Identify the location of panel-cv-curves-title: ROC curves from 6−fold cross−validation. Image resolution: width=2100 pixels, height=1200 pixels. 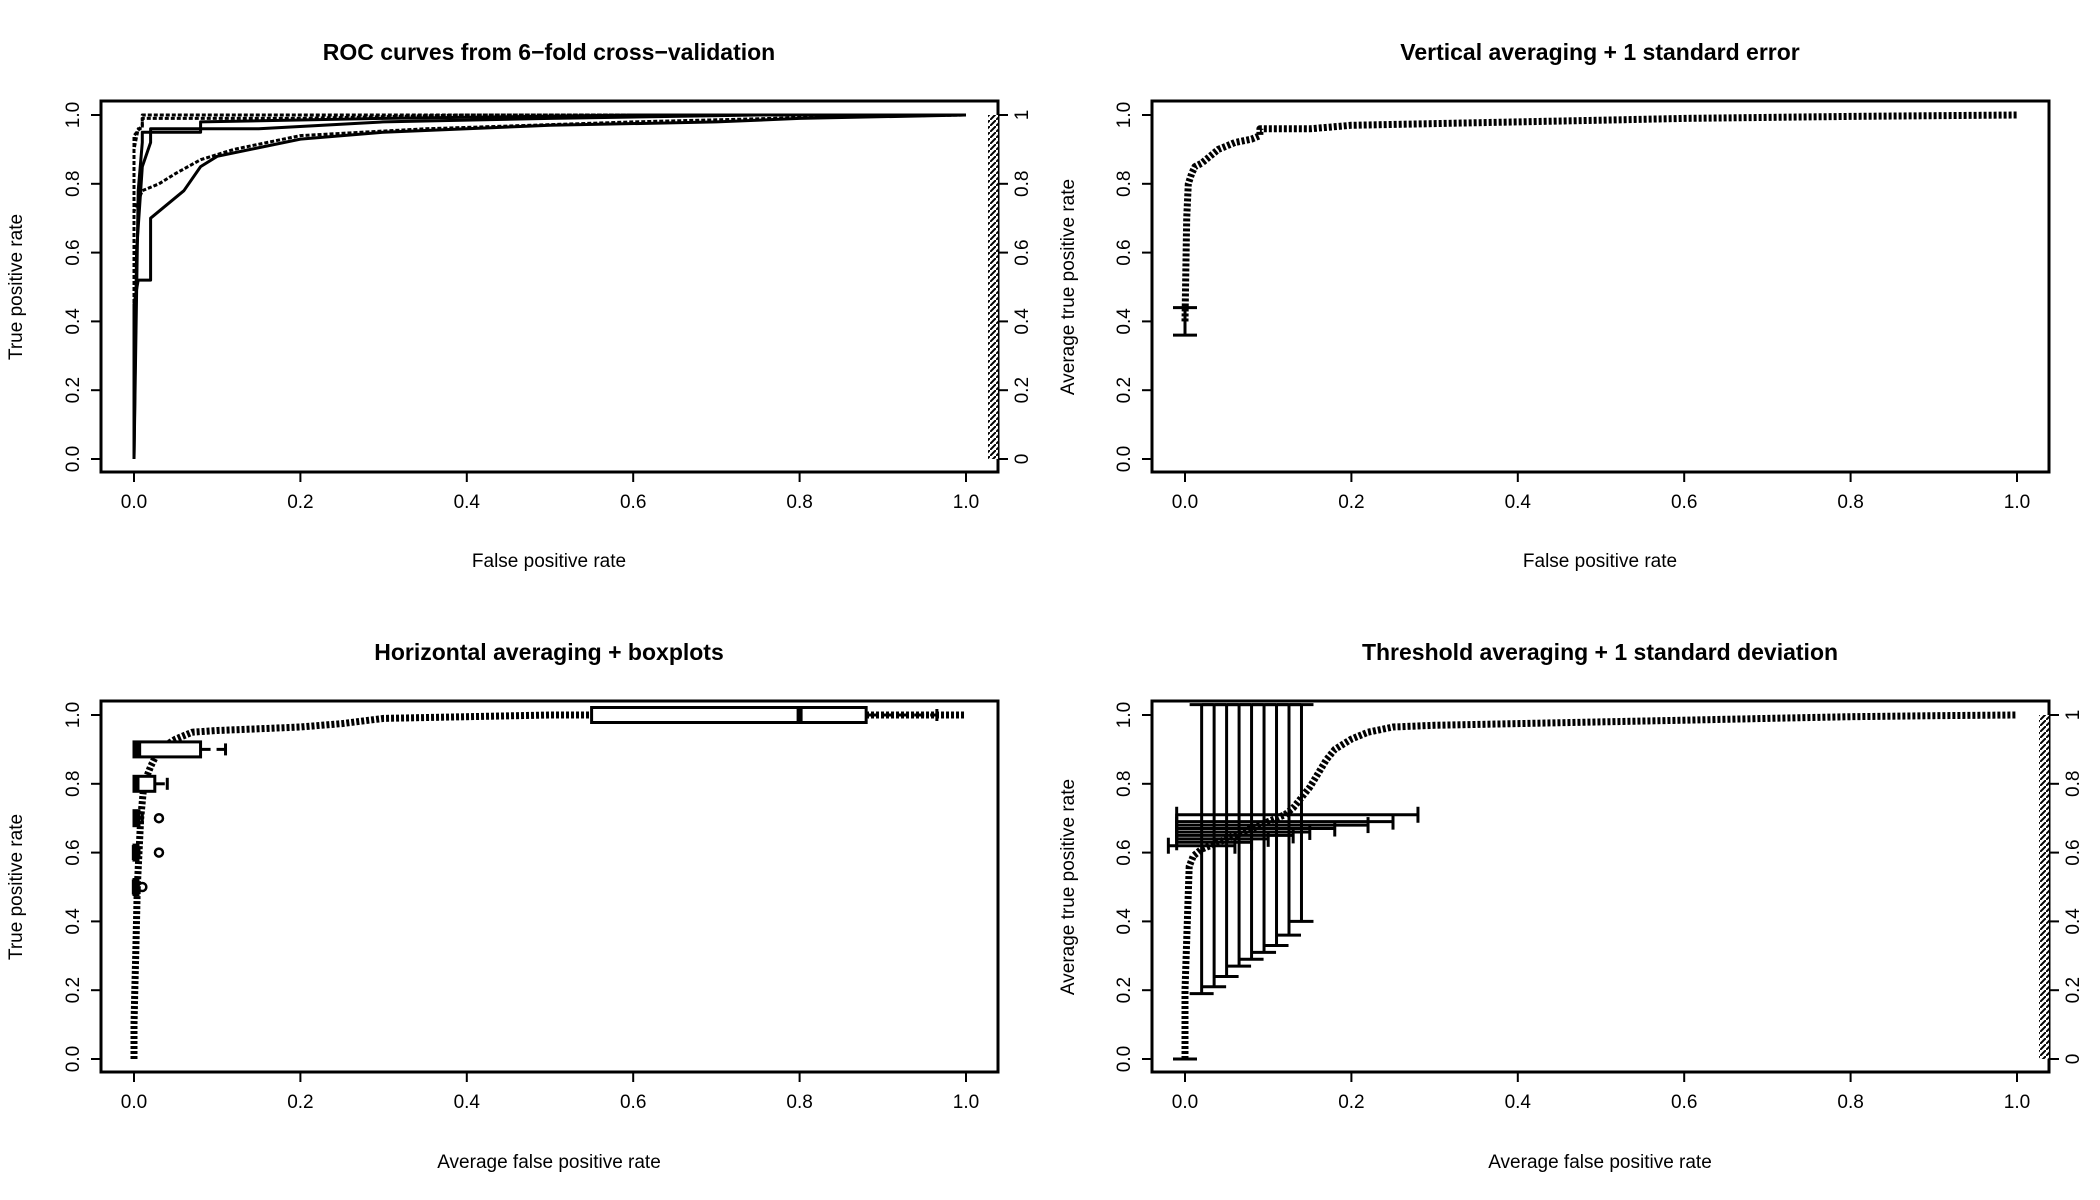
(549, 52).